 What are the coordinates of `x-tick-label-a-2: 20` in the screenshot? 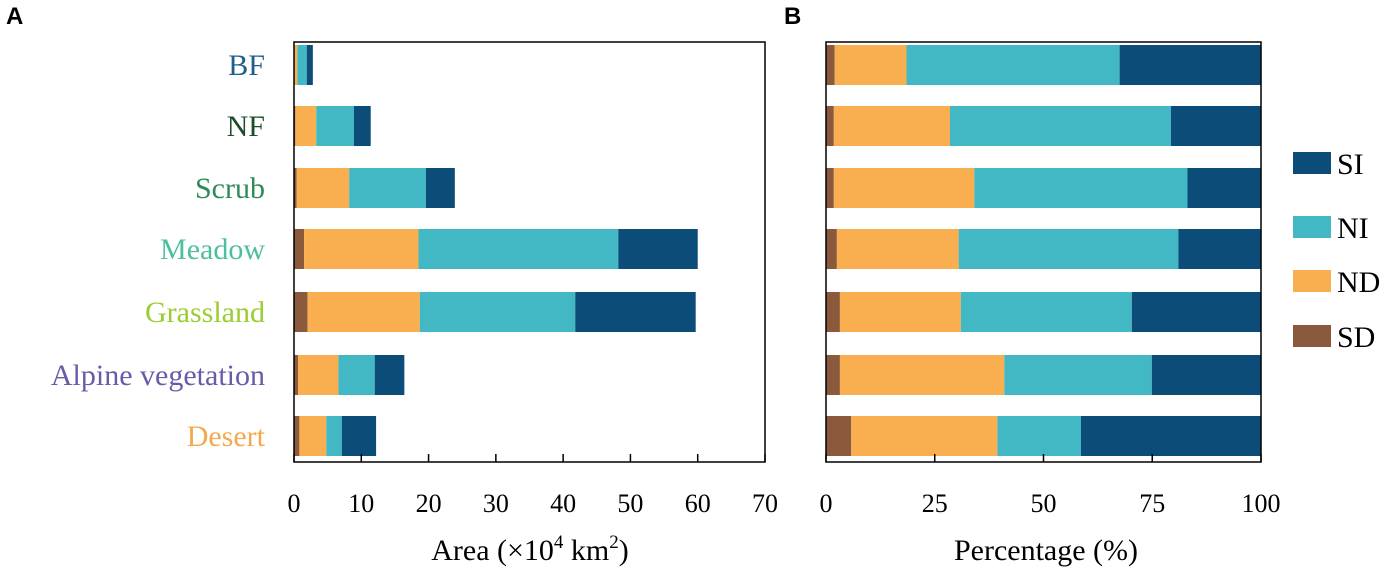 It's located at (429, 503).